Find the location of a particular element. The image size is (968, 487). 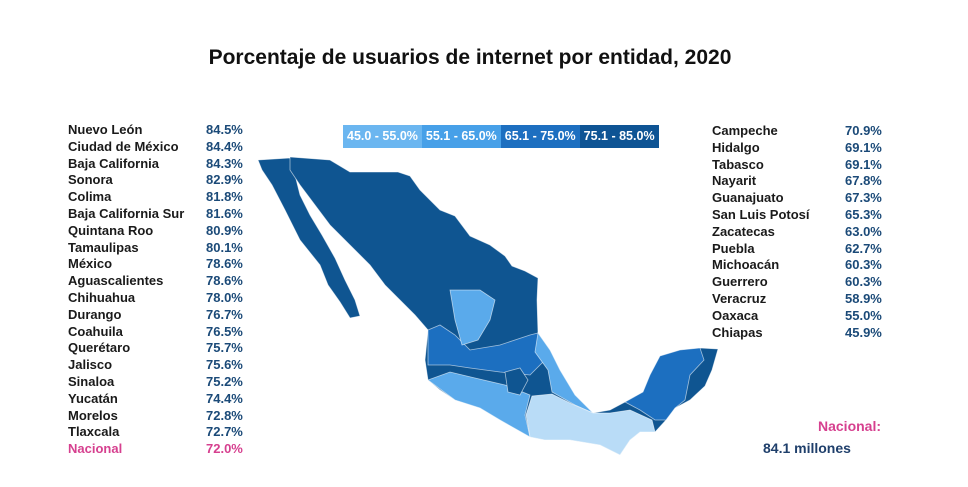

state-value: 63.0% is located at coordinates (863, 231).